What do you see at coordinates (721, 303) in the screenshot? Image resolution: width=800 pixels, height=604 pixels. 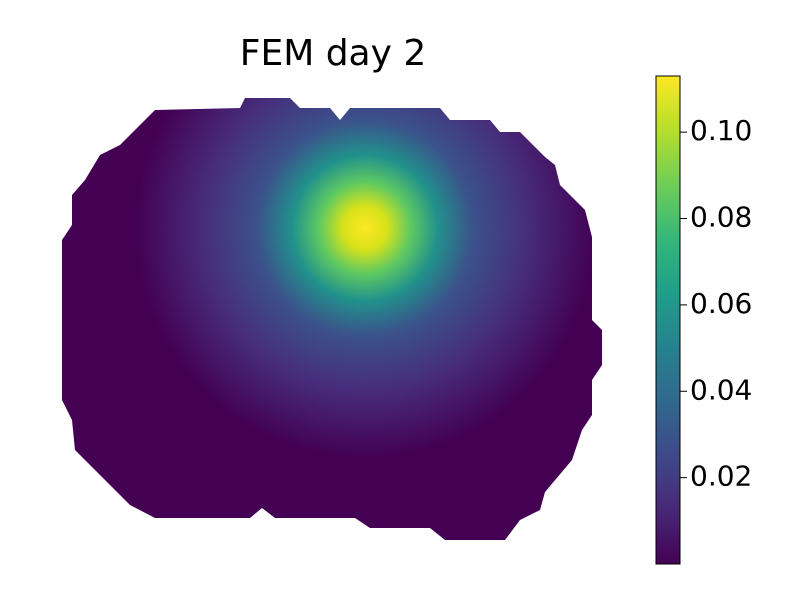 I see `colorbar-tick-label: 0.06` at bounding box center [721, 303].